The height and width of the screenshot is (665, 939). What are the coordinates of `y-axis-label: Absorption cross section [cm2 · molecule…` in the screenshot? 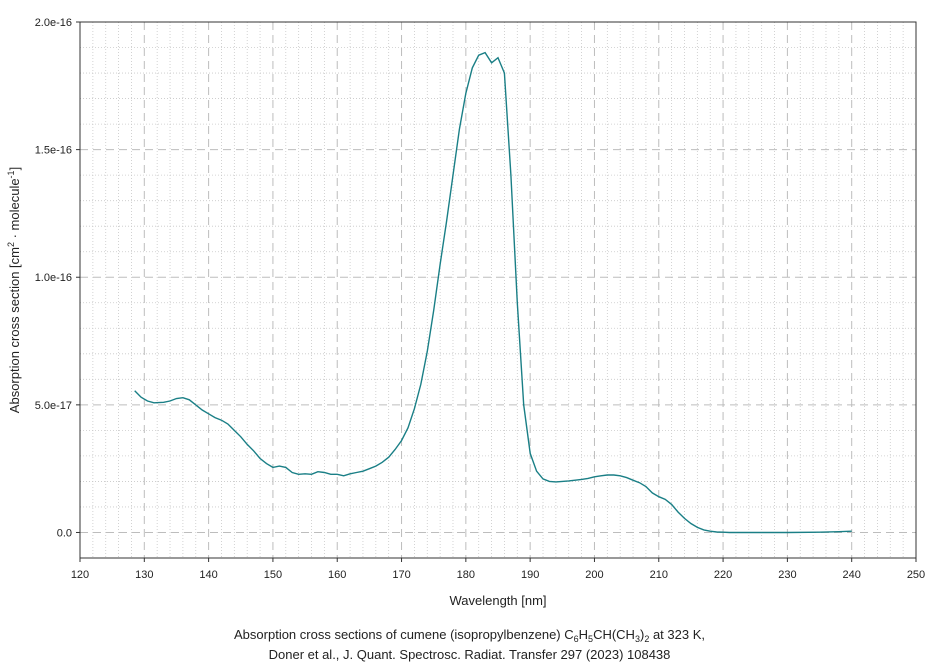 It's located at (14, 290).